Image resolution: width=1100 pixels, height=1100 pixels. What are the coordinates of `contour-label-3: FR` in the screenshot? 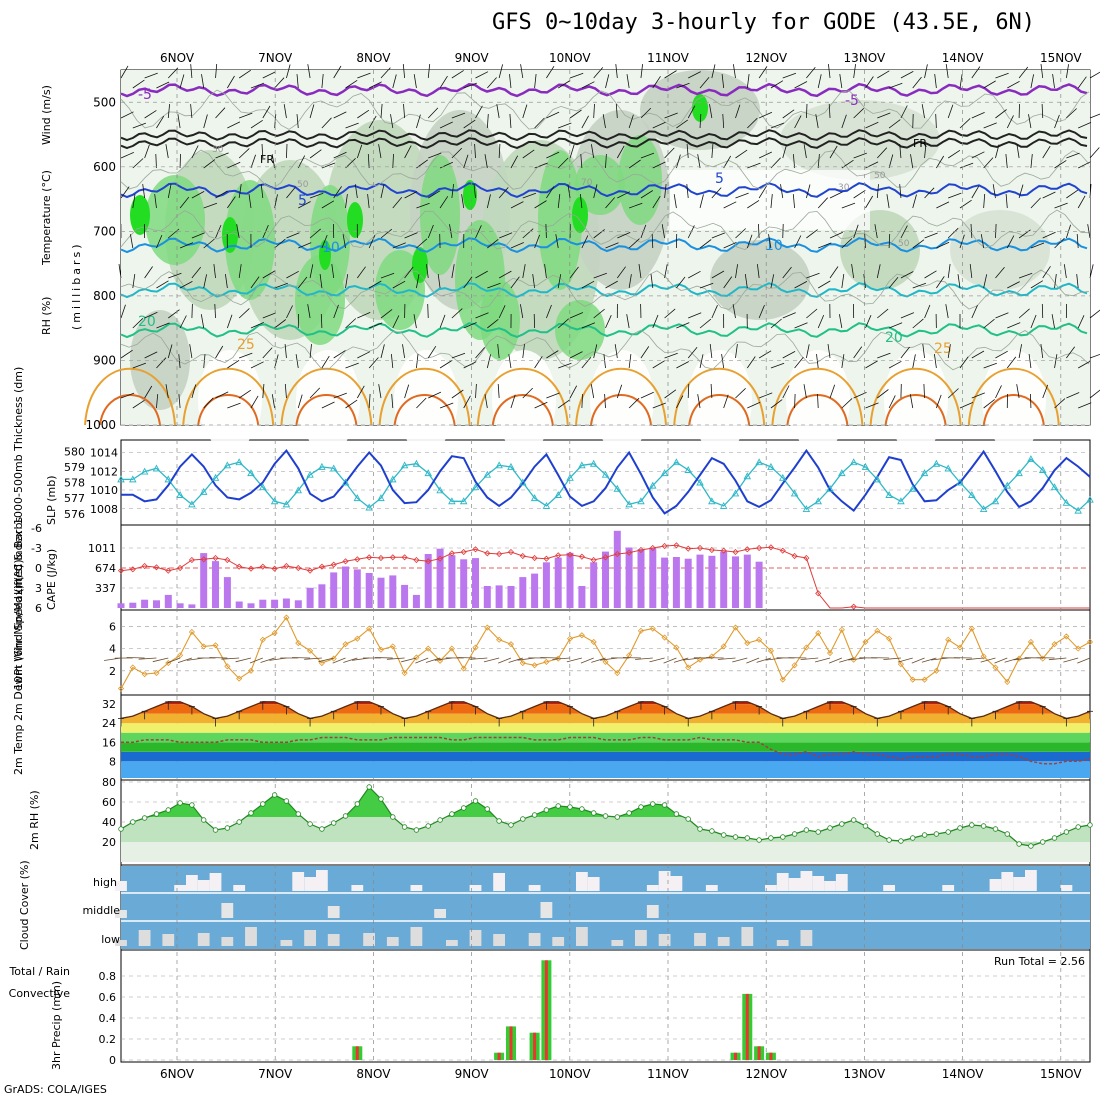 It's located at (920, 143).